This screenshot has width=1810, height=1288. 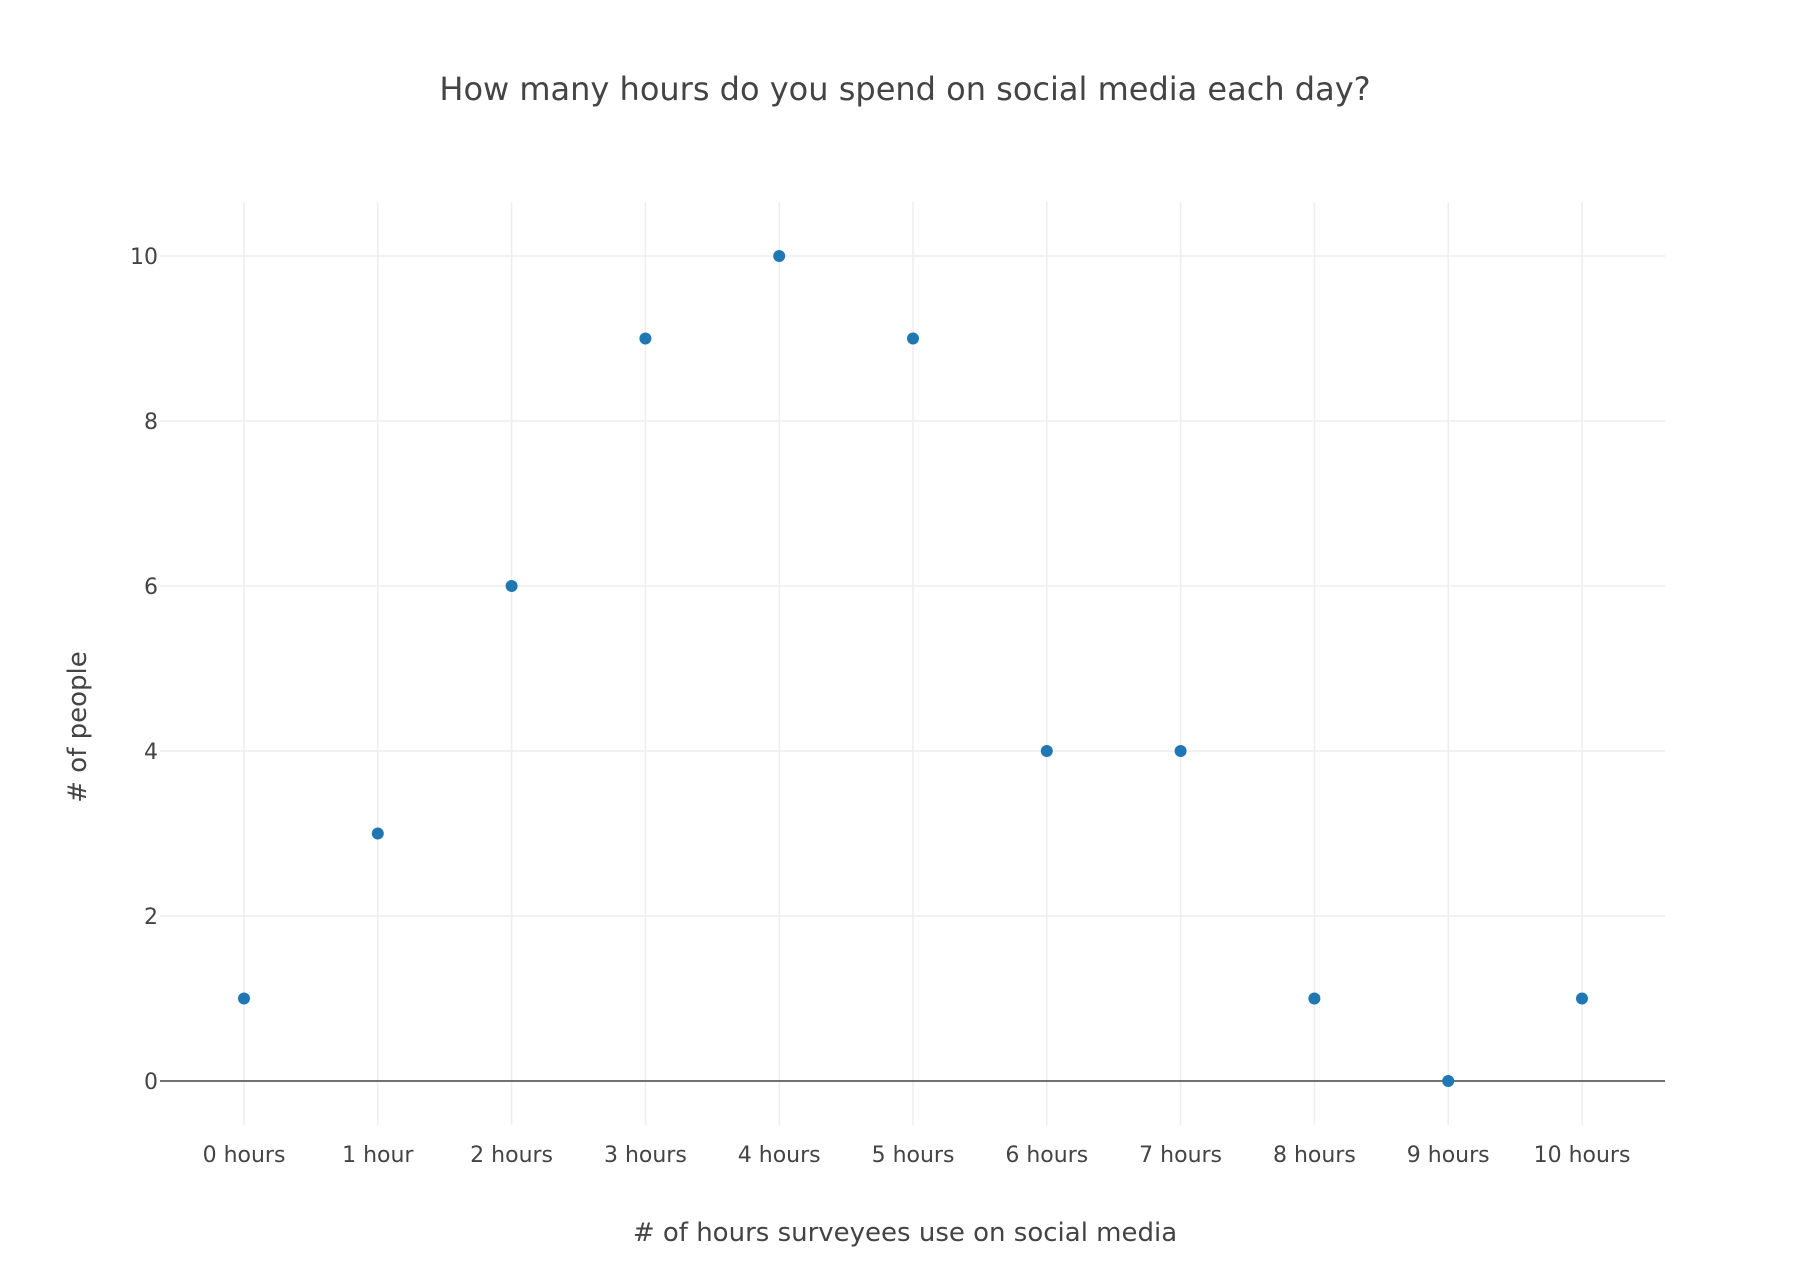 I want to click on x-tick-label: 0 hours, so click(x=244, y=1155).